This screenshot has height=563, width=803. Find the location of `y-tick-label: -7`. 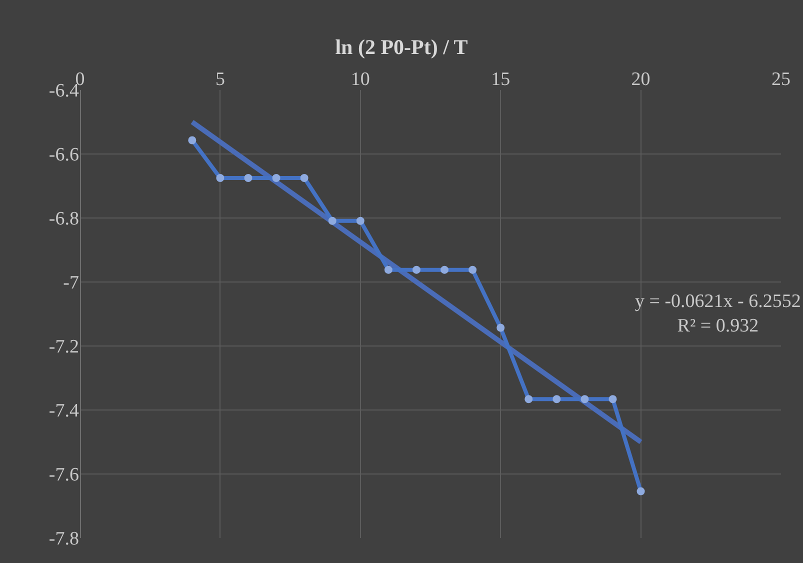

y-tick-label: -7 is located at coordinates (71, 283).